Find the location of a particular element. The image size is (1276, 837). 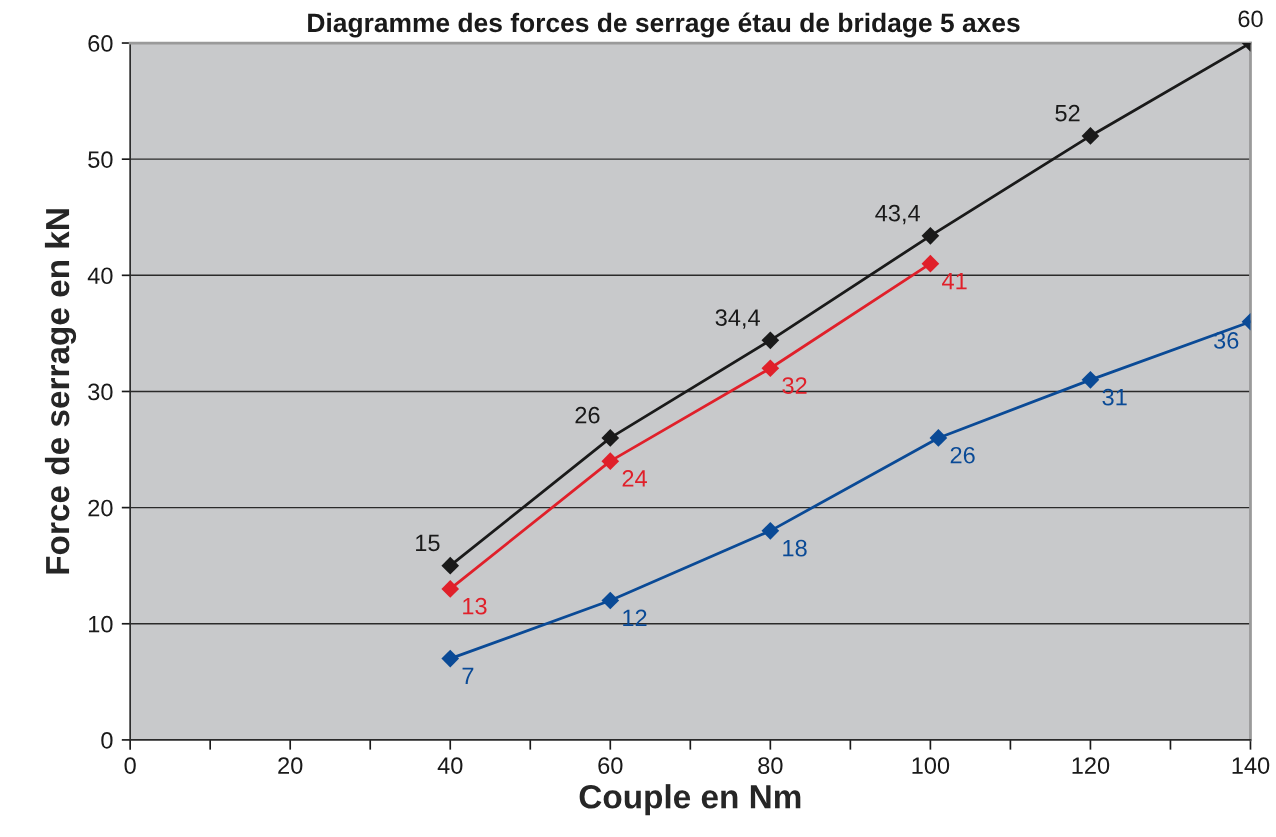

x-tick-label: 120 is located at coordinates (1091, 765).